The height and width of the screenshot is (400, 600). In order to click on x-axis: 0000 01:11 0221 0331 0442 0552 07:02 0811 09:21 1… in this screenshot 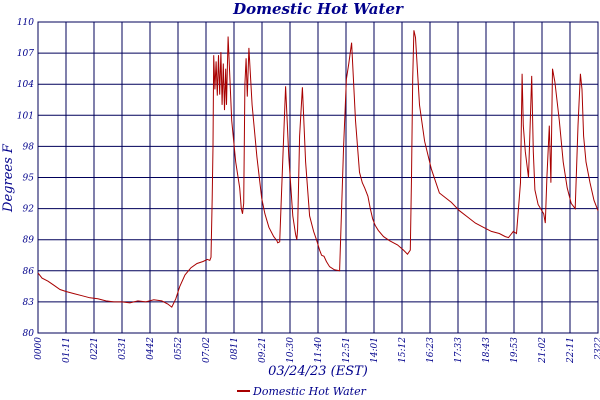, I will do `click(317, 350)`.